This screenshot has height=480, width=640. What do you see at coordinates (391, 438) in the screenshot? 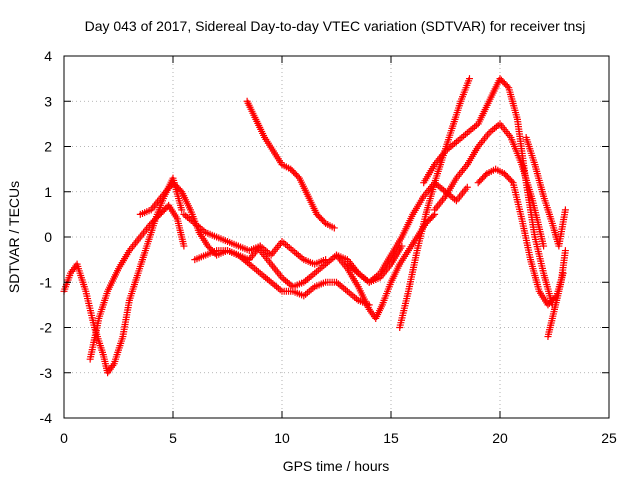
I see `x-tick-label: 15` at bounding box center [391, 438].